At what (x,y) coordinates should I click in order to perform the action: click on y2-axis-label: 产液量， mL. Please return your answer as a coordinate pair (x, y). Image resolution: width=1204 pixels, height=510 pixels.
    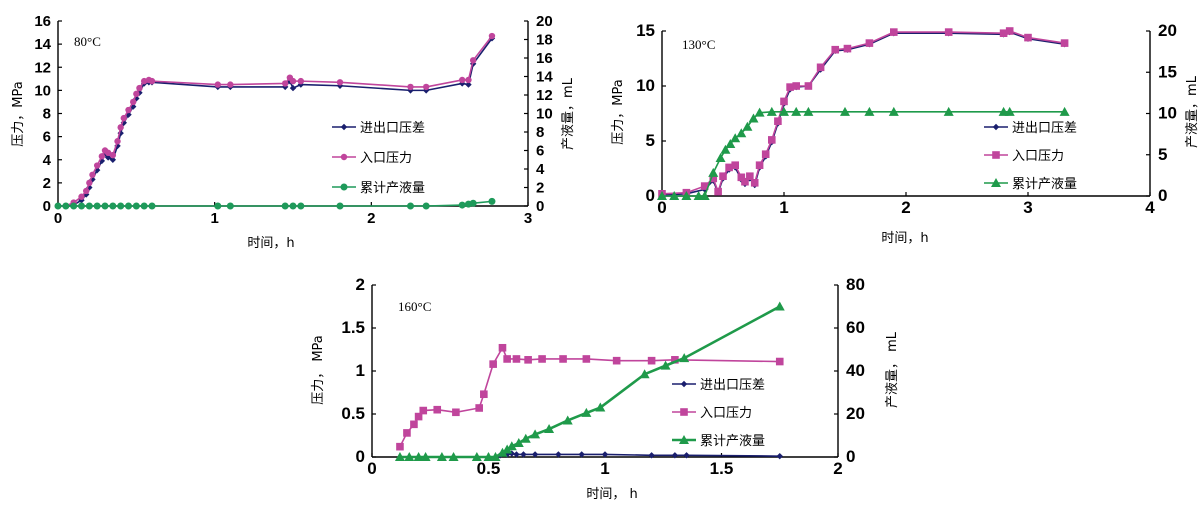
    Looking at the image, I should click on (892, 369).